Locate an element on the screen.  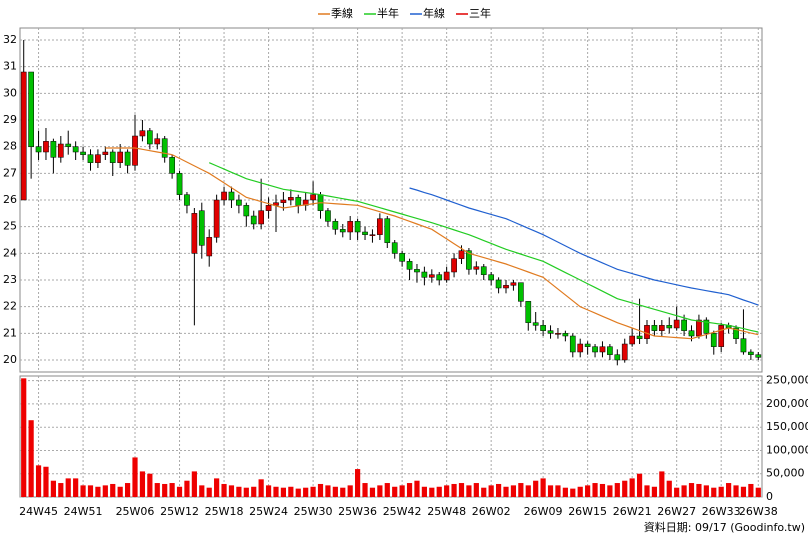
x-tick-label: 25W36 is located at coordinates (357, 511).